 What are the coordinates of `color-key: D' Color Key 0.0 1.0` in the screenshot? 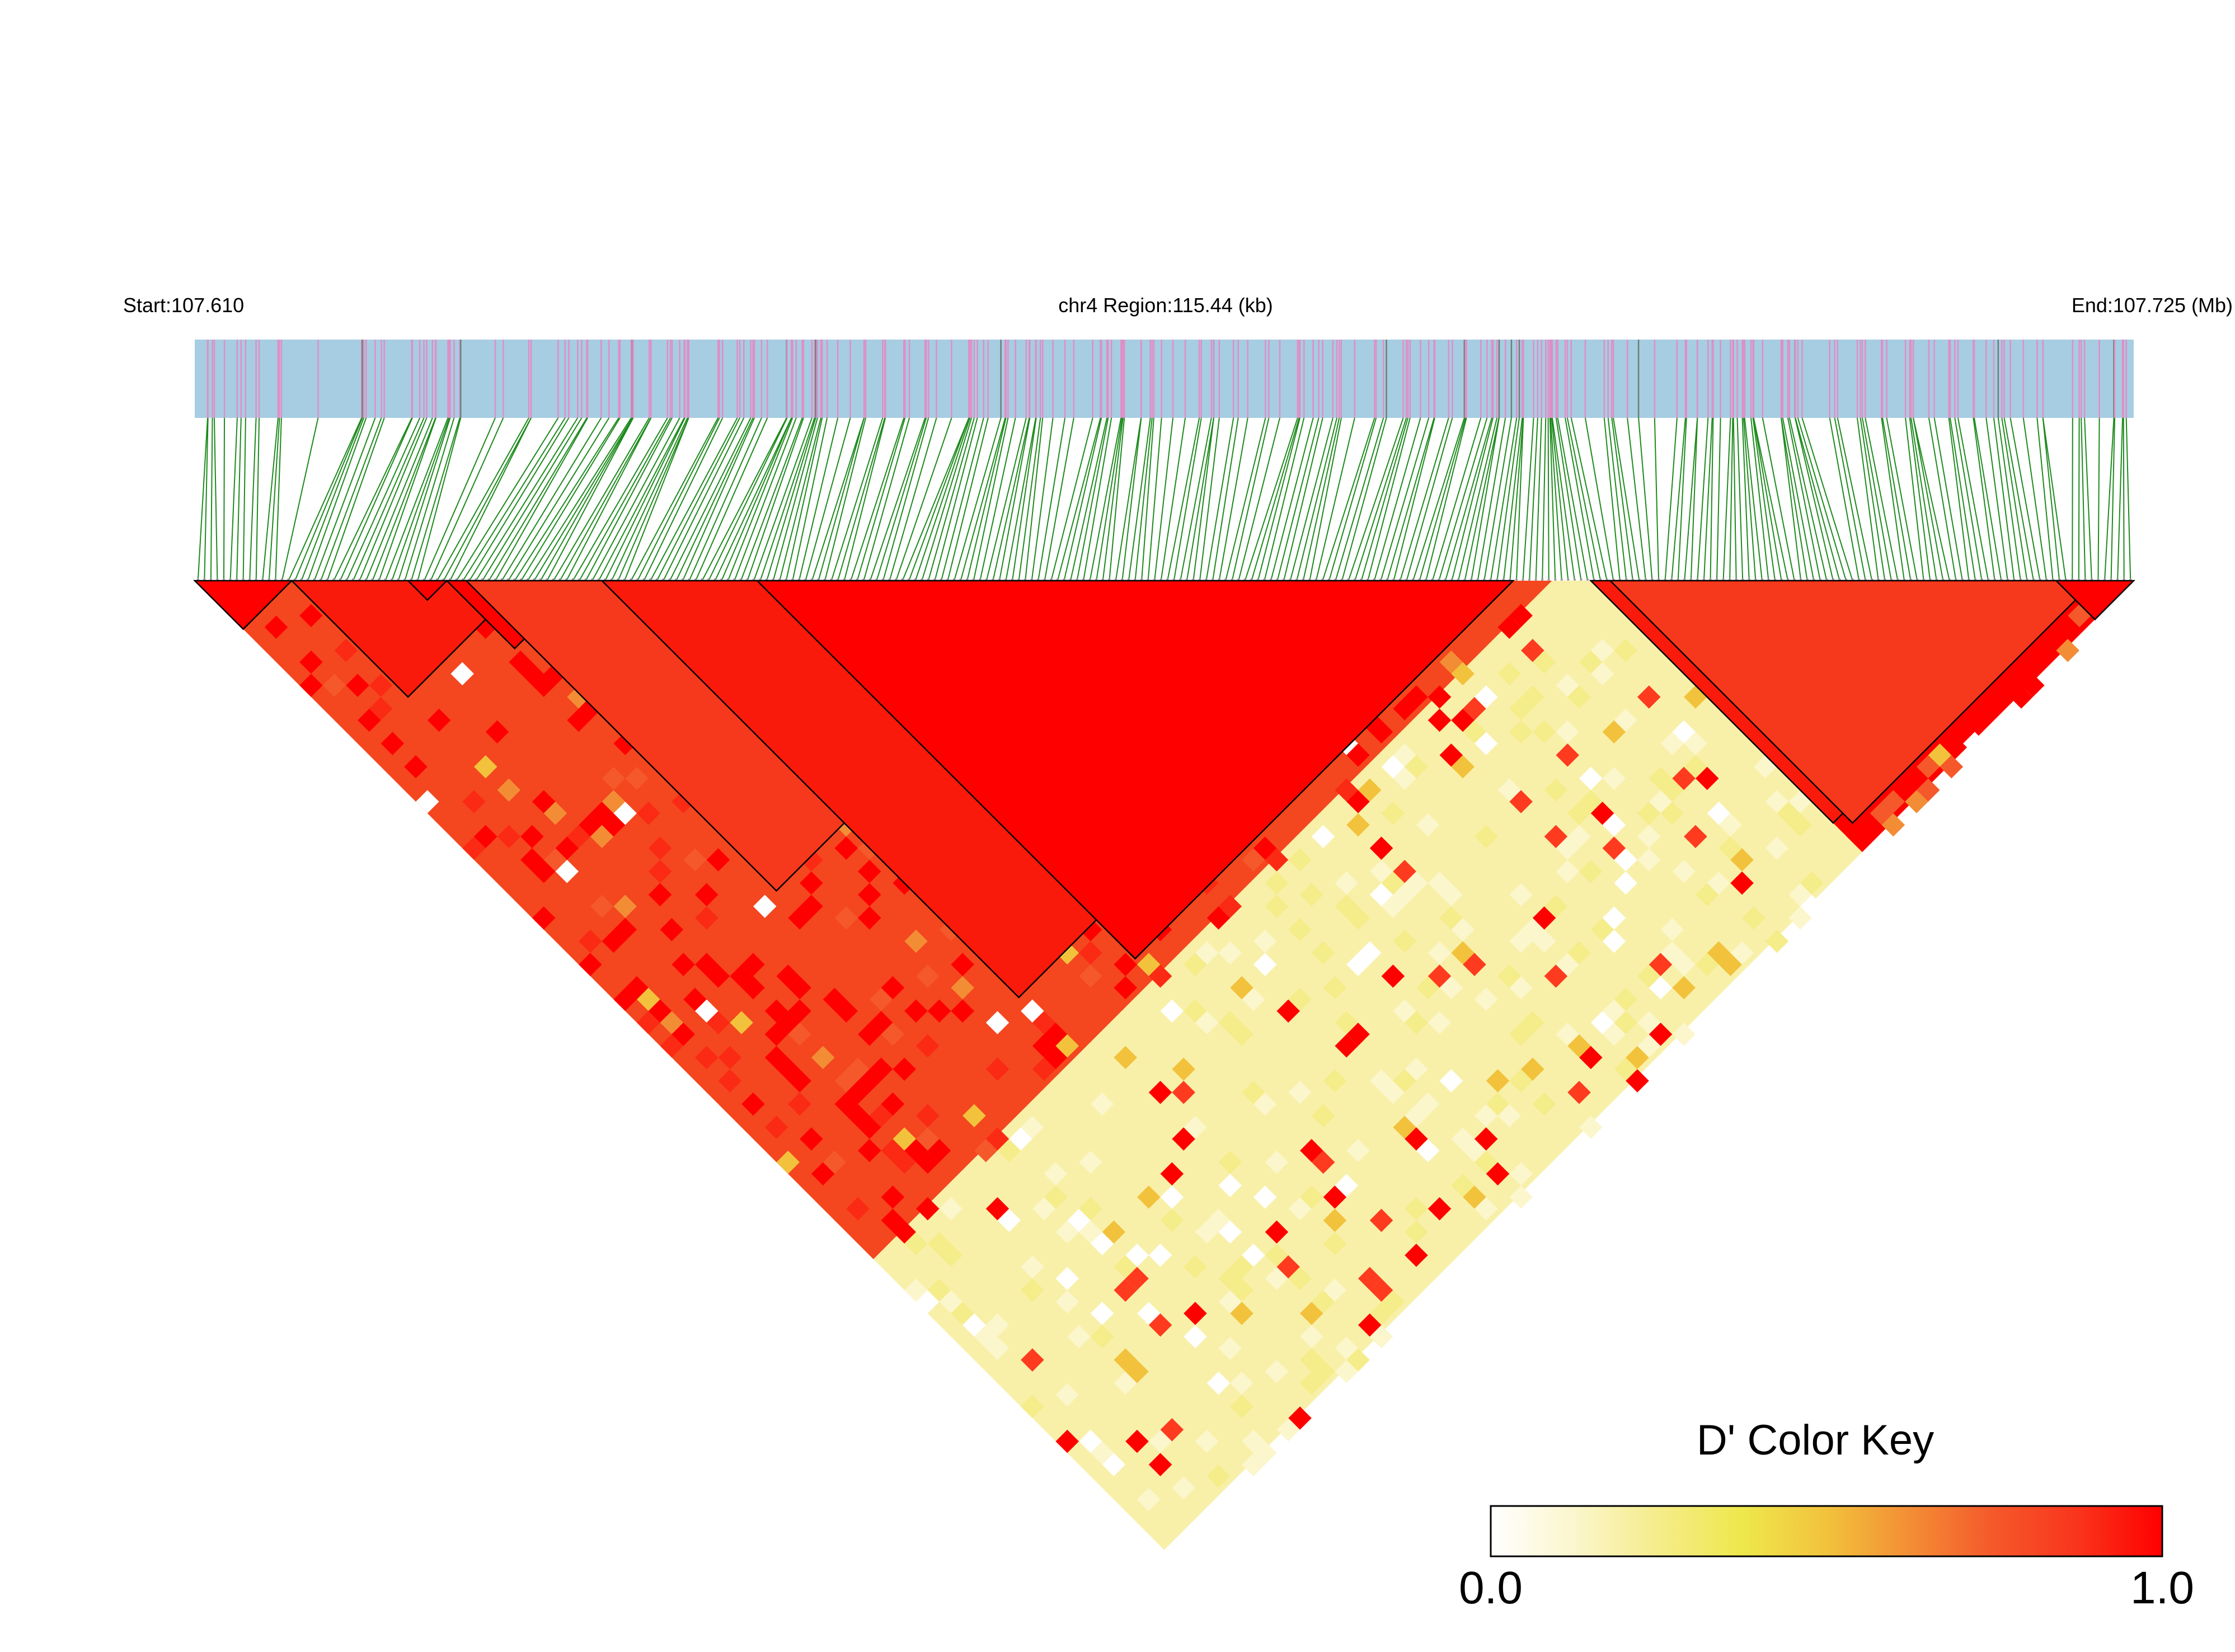 It's located at (1826, 1514).